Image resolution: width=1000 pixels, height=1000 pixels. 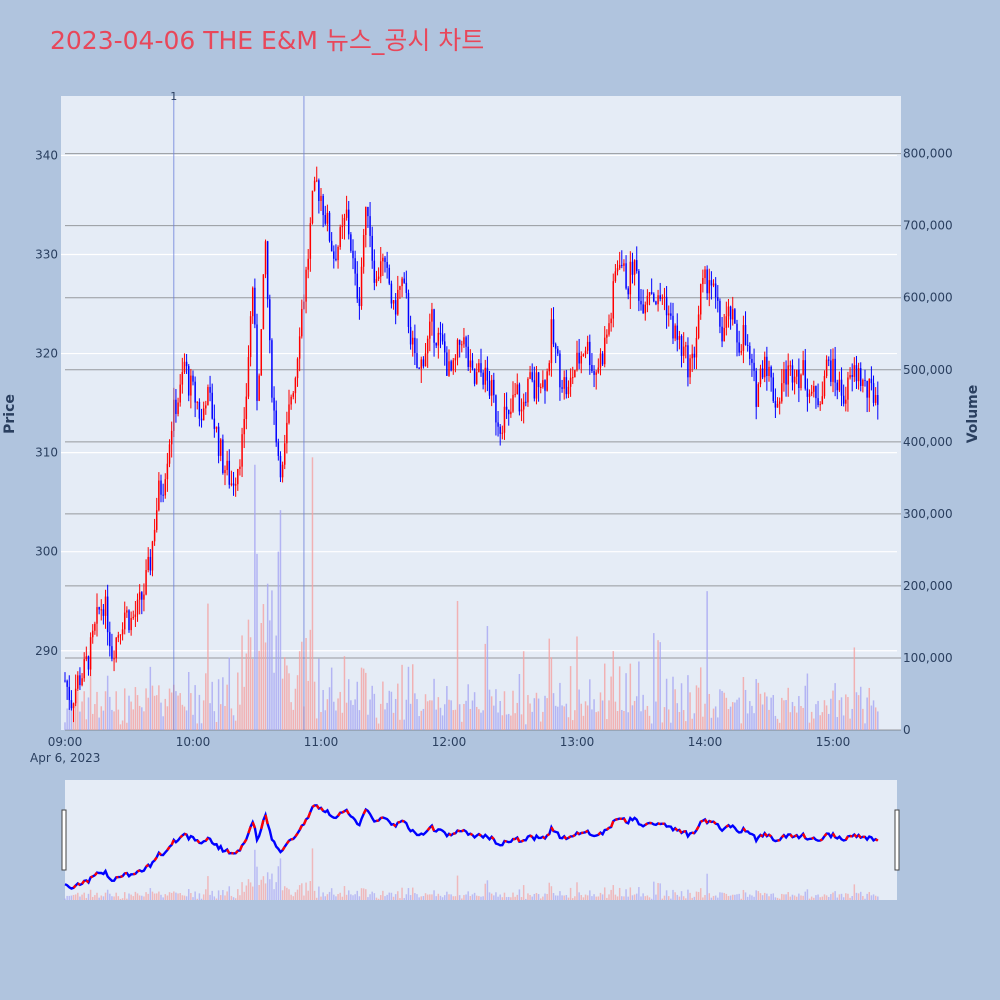 I want to click on range-slider-left-handle, so click(x=64, y=840).